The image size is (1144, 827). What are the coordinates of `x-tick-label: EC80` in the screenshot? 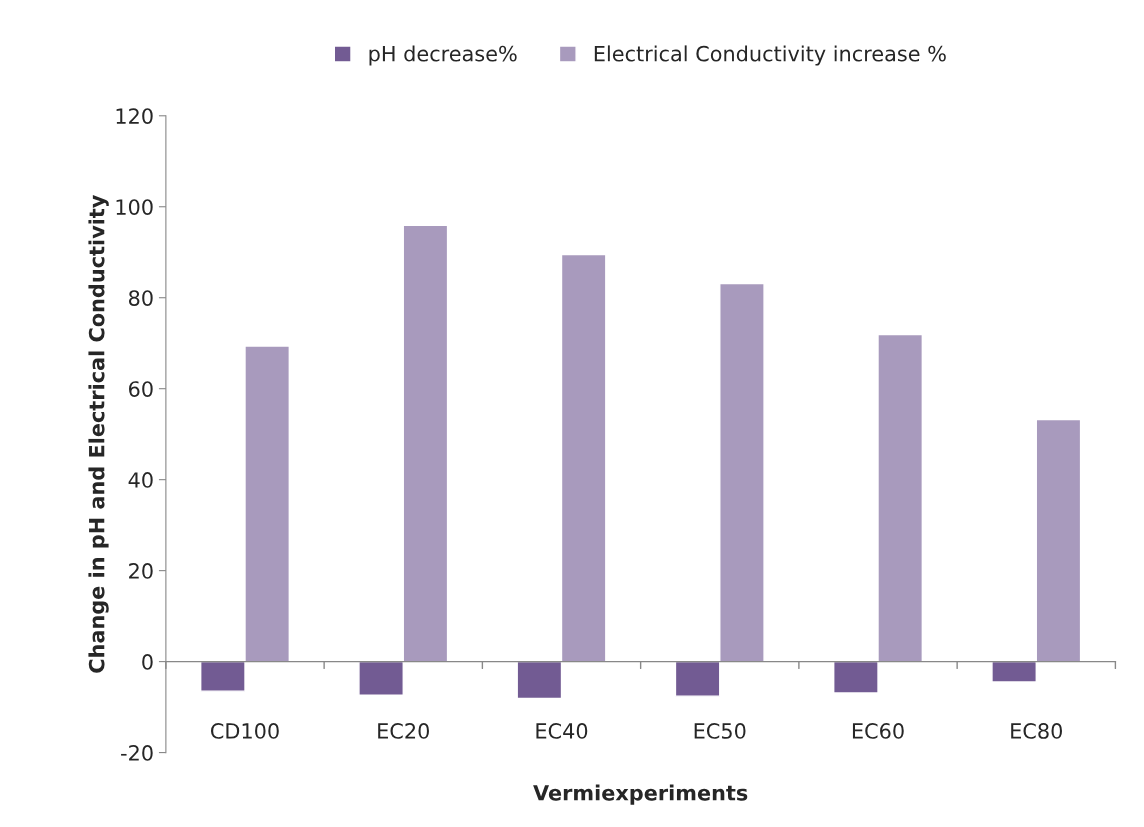 It's located at (1036, 731).